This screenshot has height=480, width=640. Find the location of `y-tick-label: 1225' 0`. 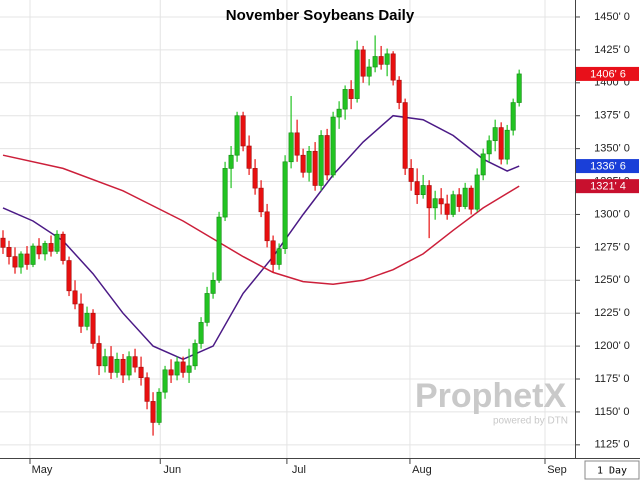

y-tick-label: 1225' 0 is located at coordinates (612, 313).